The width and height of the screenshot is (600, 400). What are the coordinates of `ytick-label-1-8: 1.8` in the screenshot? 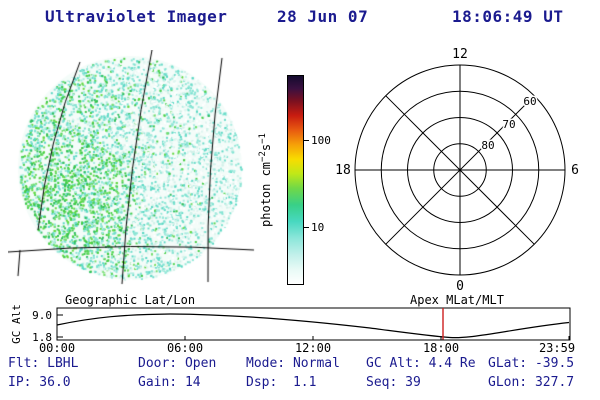 It's located at (42, 337).